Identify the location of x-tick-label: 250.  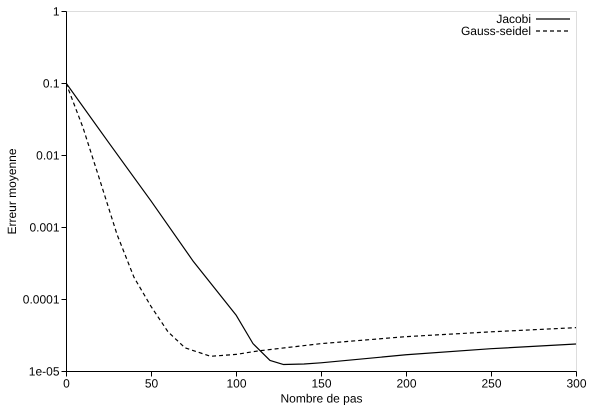
(491, 383).